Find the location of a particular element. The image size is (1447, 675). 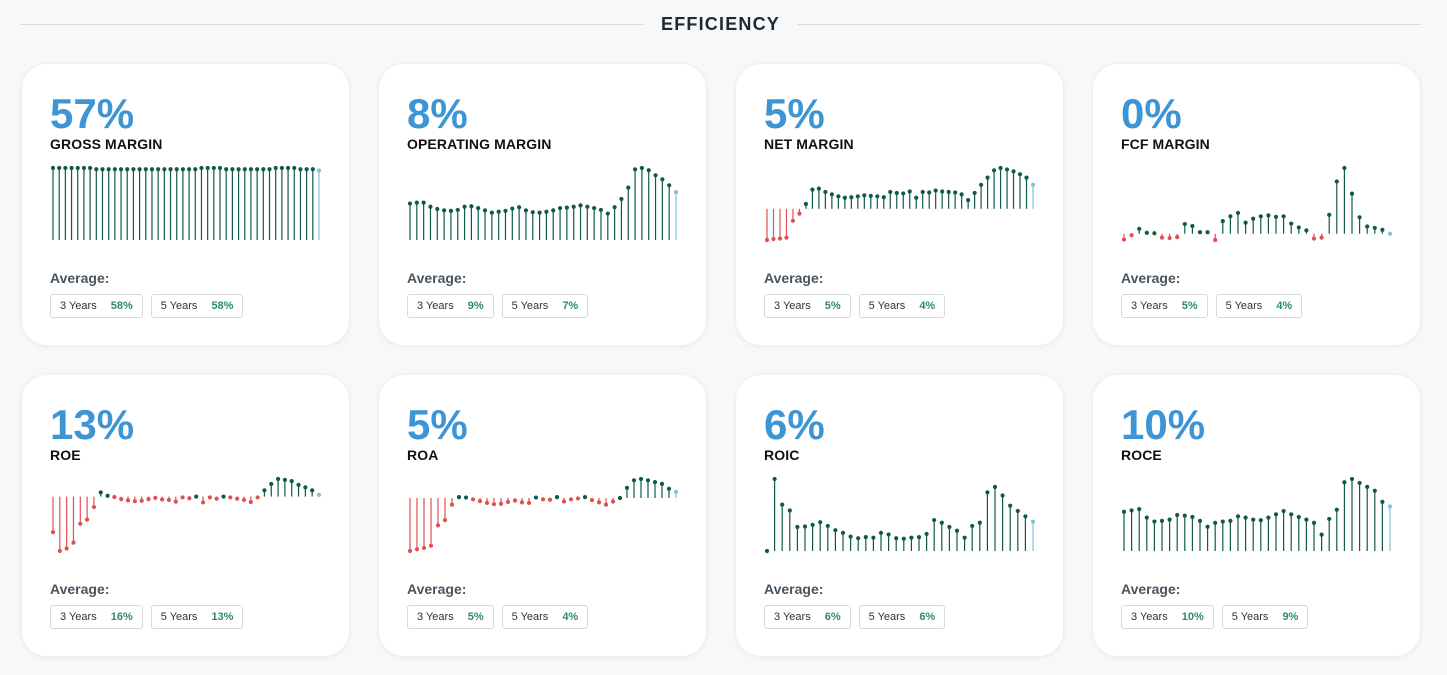

average-chip: 3 Years 58% is located at coordinates (96, 306).